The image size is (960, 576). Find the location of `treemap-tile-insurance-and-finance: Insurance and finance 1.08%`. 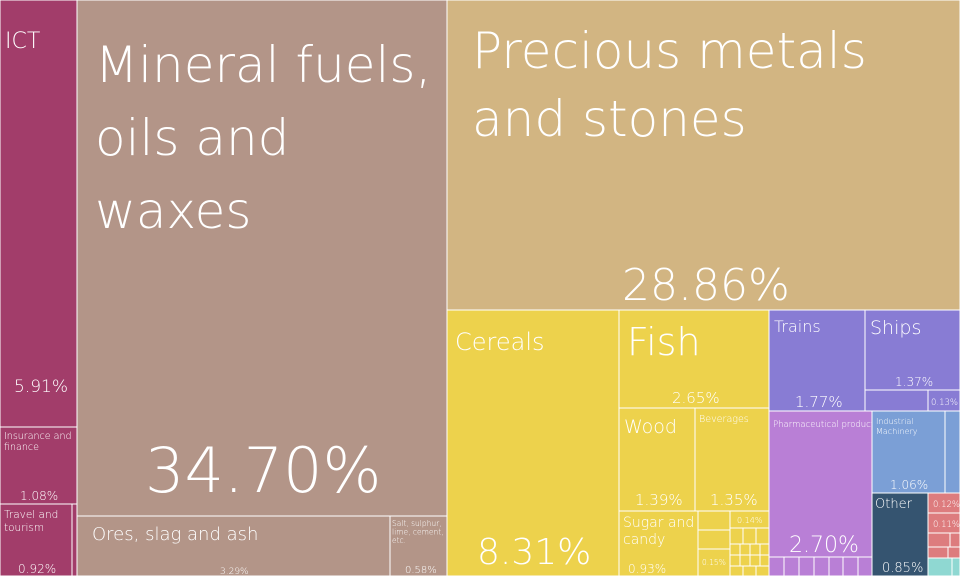

treemap-tile-insurance-and-finance: Insurance and finance 1.08% is located at coordinates (39, 465).